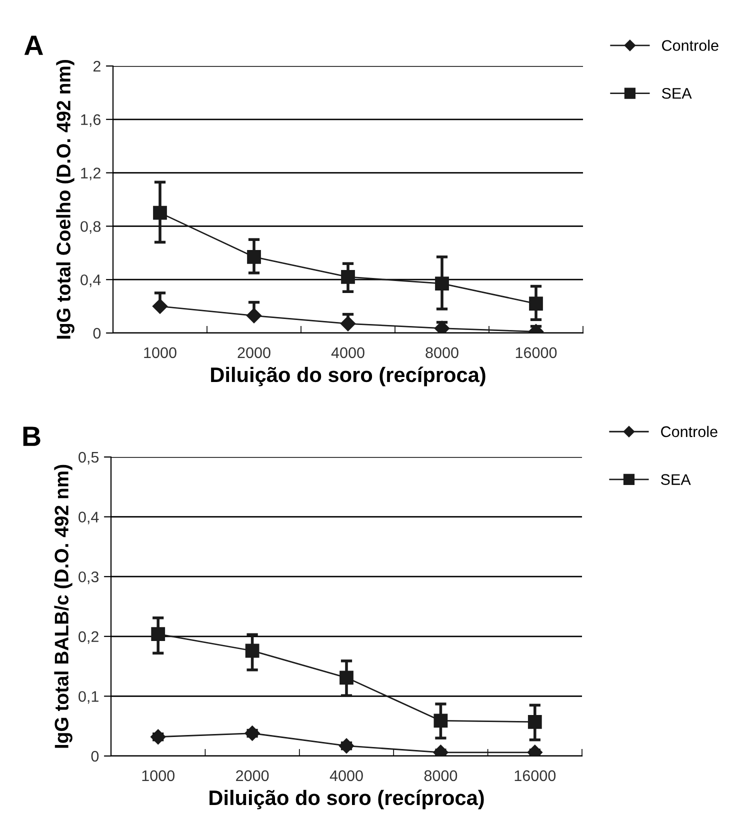 This screenshot has height=831, width=731. What do you see at coordinates (34, 45) in the screenshot?
I see `chart-title: A` at bounding box center [34, 45].